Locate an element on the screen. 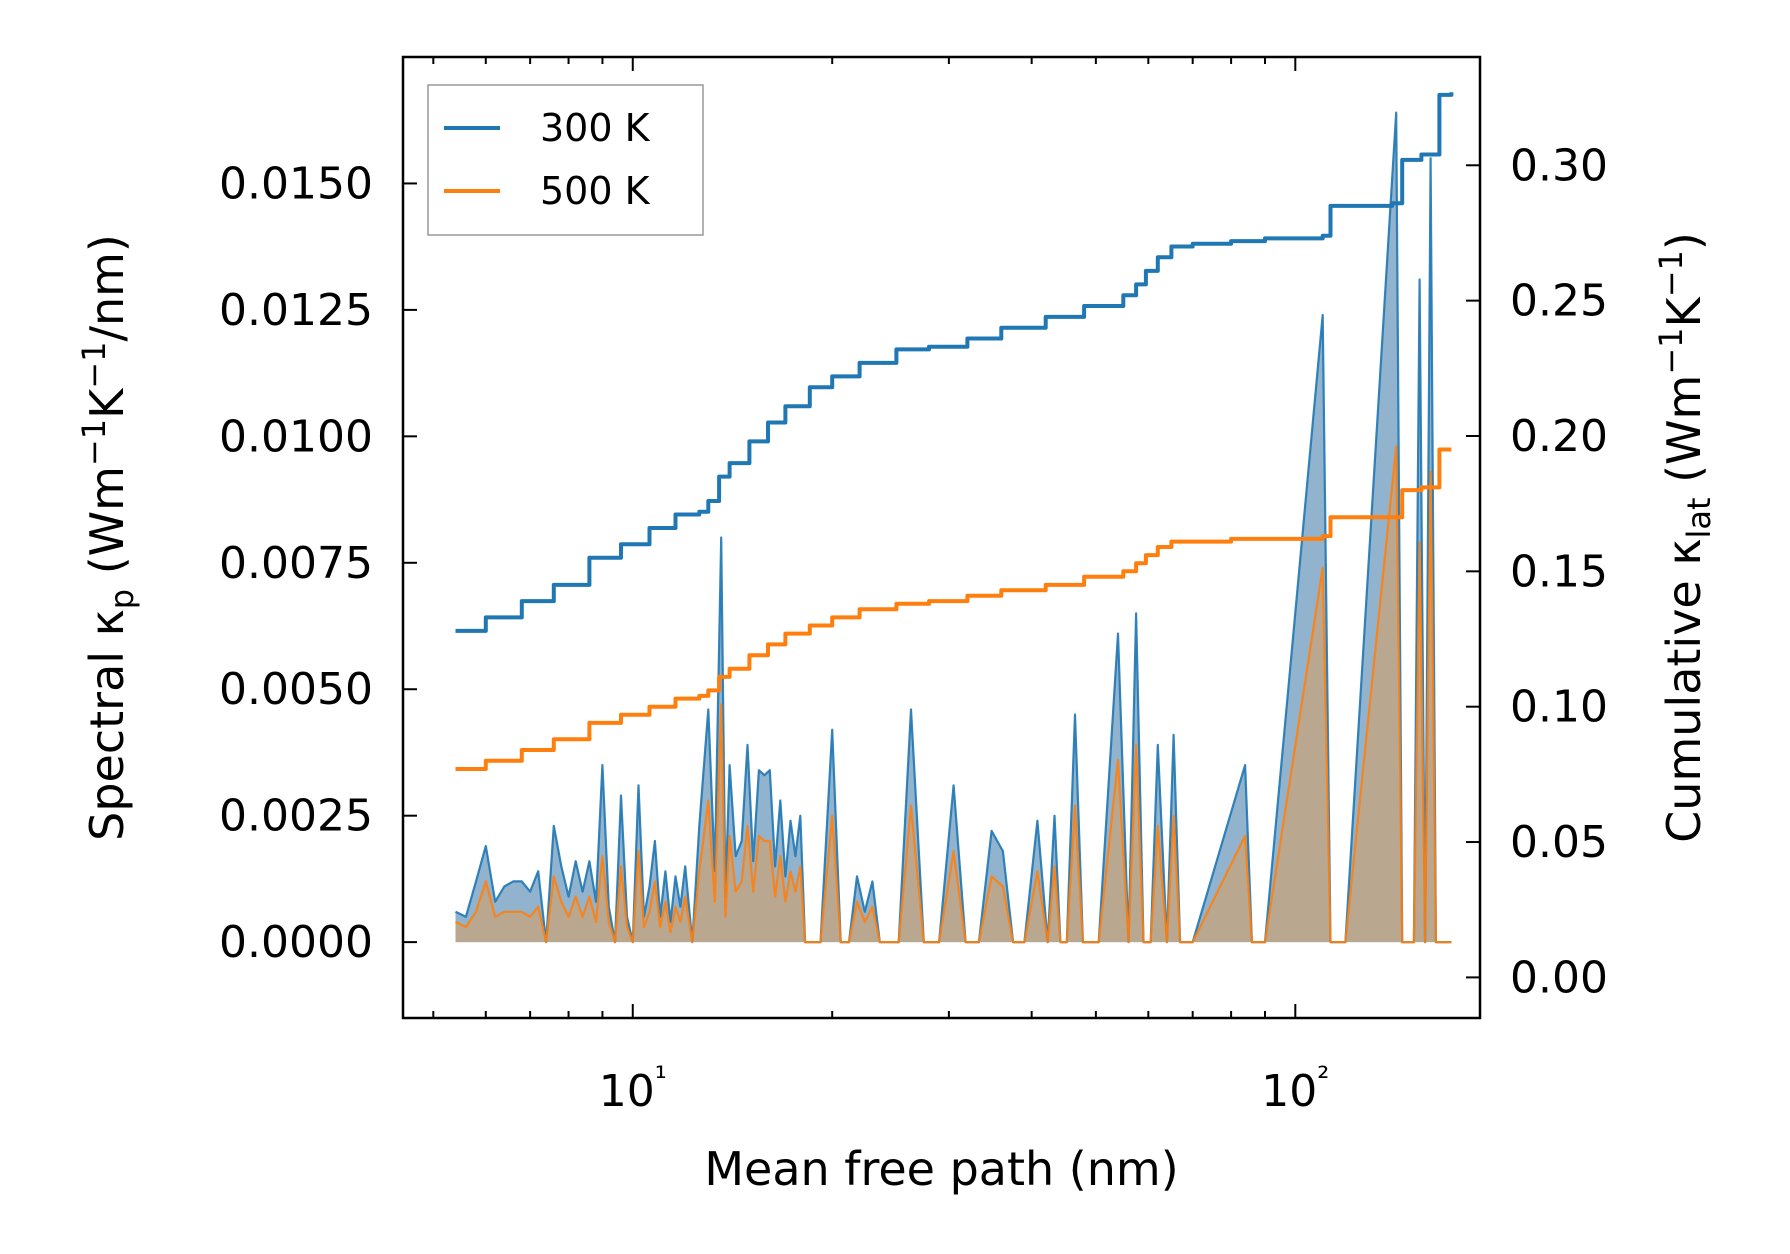 Image resolution: width=1790 pixels, height=1254 pixels. y-left-tick-label: 0.0075 is located at coordinates (296, 563).